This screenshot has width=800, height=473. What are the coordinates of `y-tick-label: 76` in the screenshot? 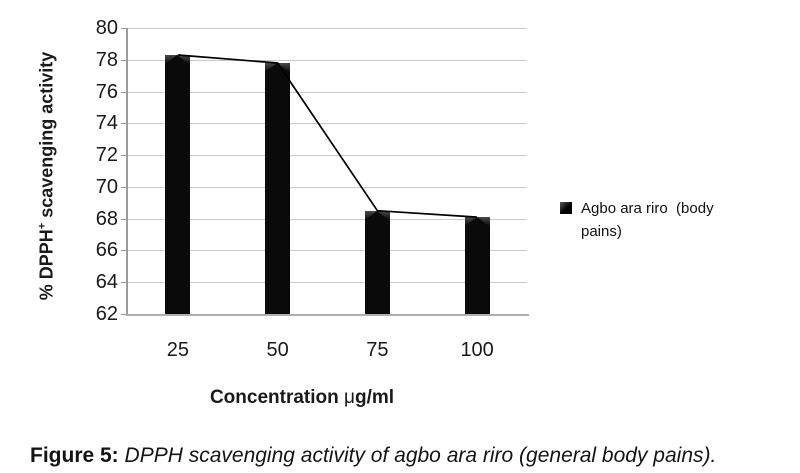 It's located at (106, 91).